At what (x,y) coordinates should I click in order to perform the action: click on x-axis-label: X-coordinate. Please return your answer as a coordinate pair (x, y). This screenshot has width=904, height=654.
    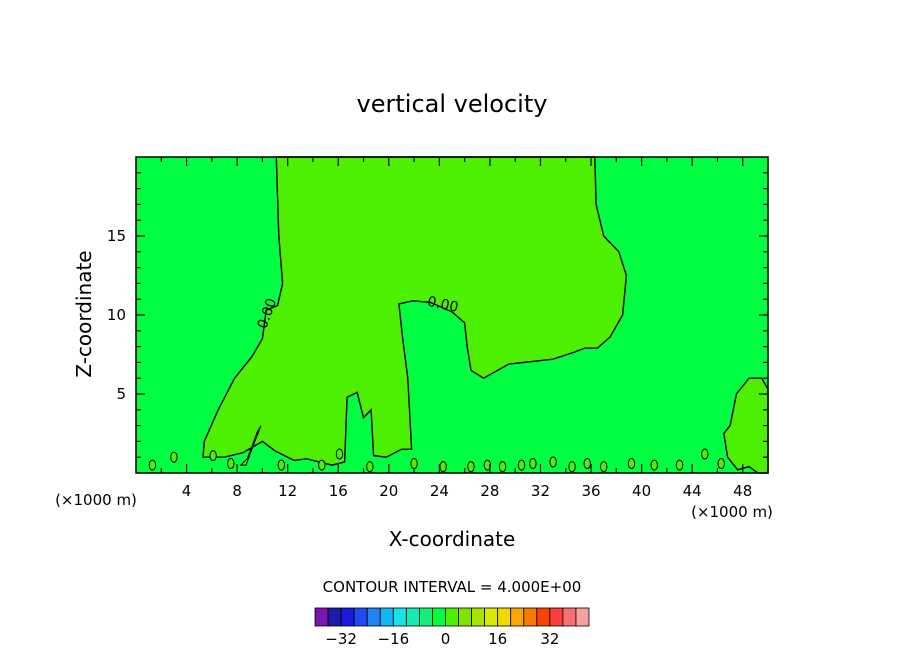
    Looking at the image, I should click on (452, 539).